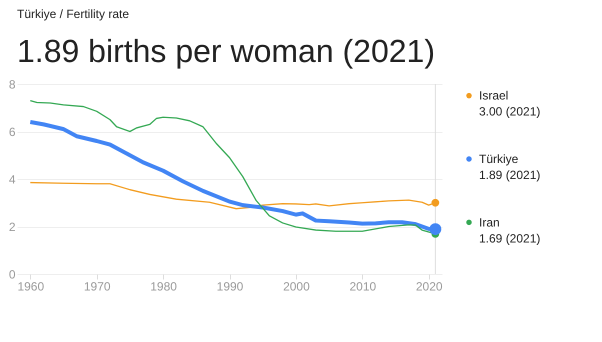 This screenshot has height=342, width=602. Describe the element at coordinates (12, 179) in the screenshot. I see `y-tick-label: 4` at that location.